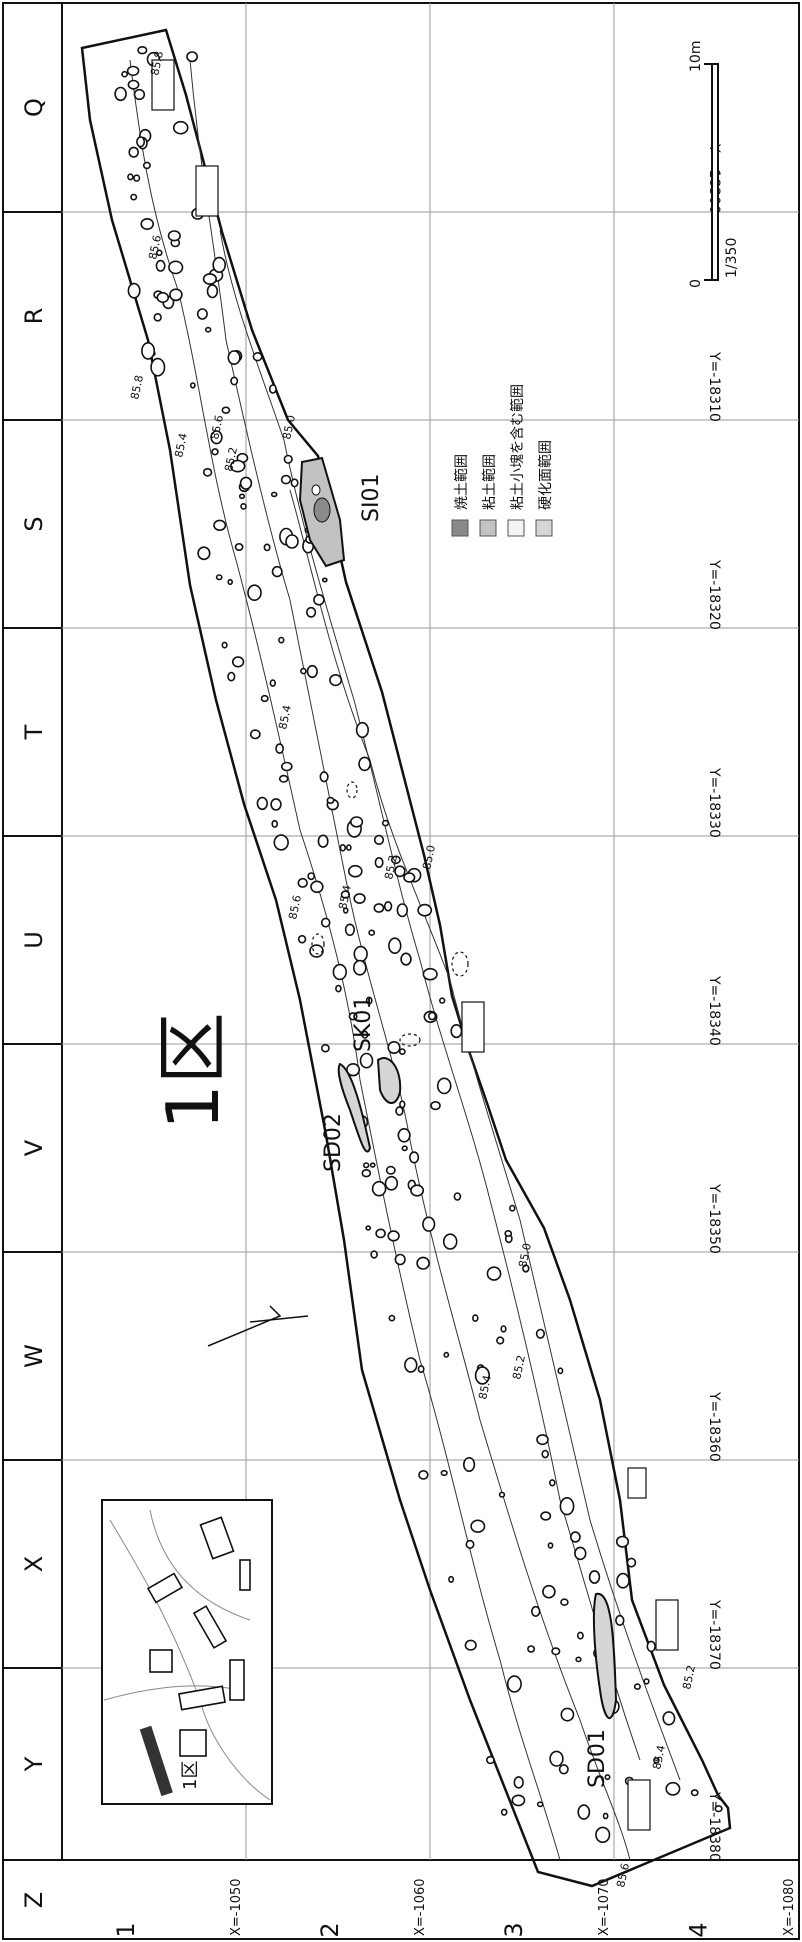 Image resolution: width=802 pixels, height=1942 pixels. Describe the element at coordinates (461, 482) in the screenshot. I see `legend-label: 焼土範囲` at that location.